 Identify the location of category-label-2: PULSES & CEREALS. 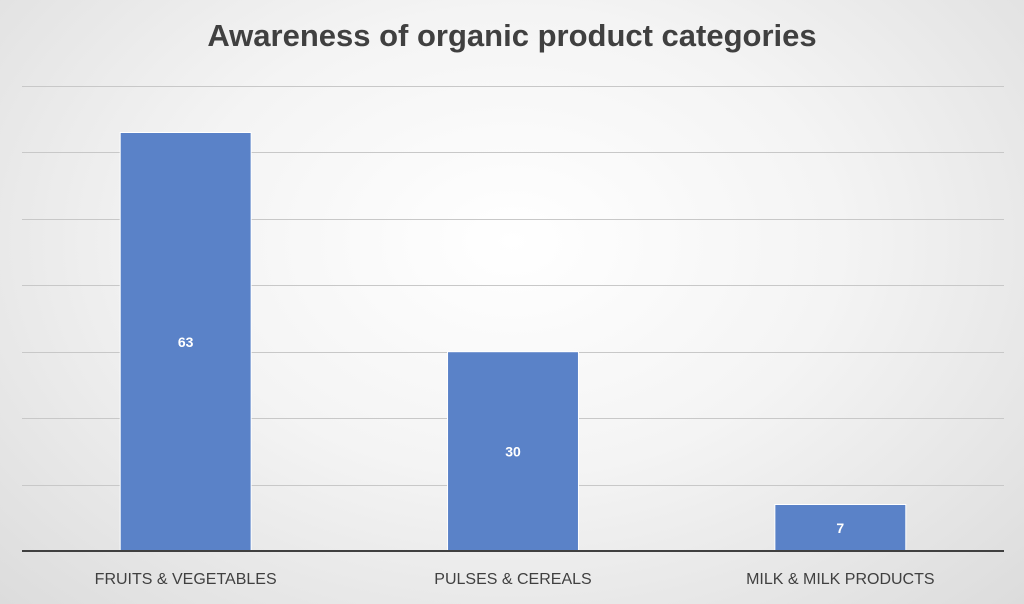
(512, 579).